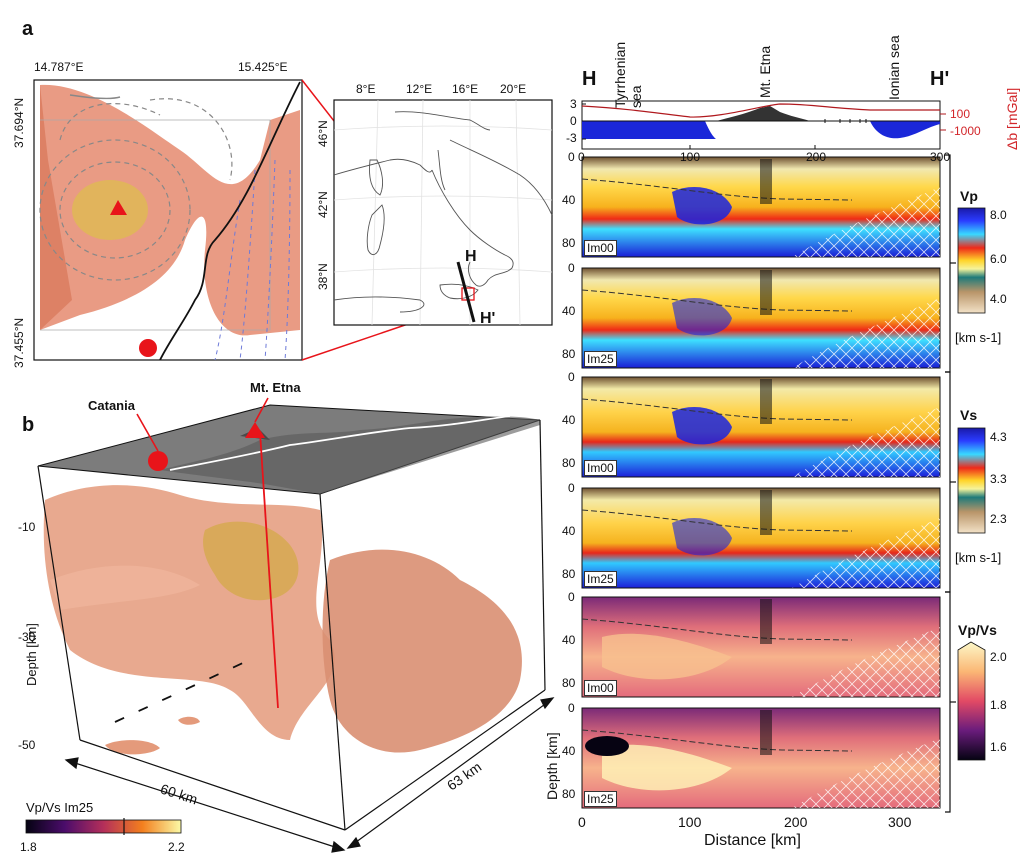 The height and width of the screenshot is (865, 1025). I want to click on cb-vp-tick: 6.0, so click(998, 259).